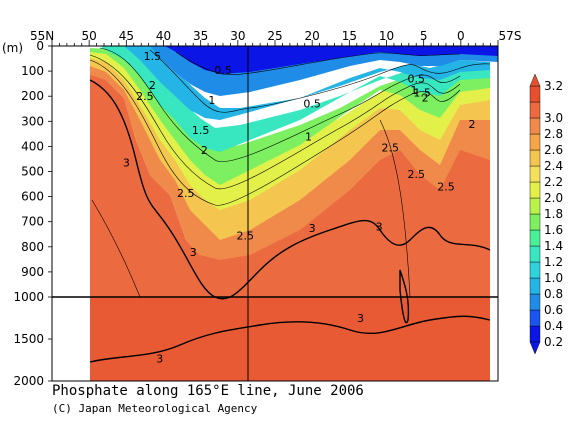  What do you see at coordinates (28, 339) in the screenshot?
I see `y-tick-label: 1500` at bounding box center [28, 339].